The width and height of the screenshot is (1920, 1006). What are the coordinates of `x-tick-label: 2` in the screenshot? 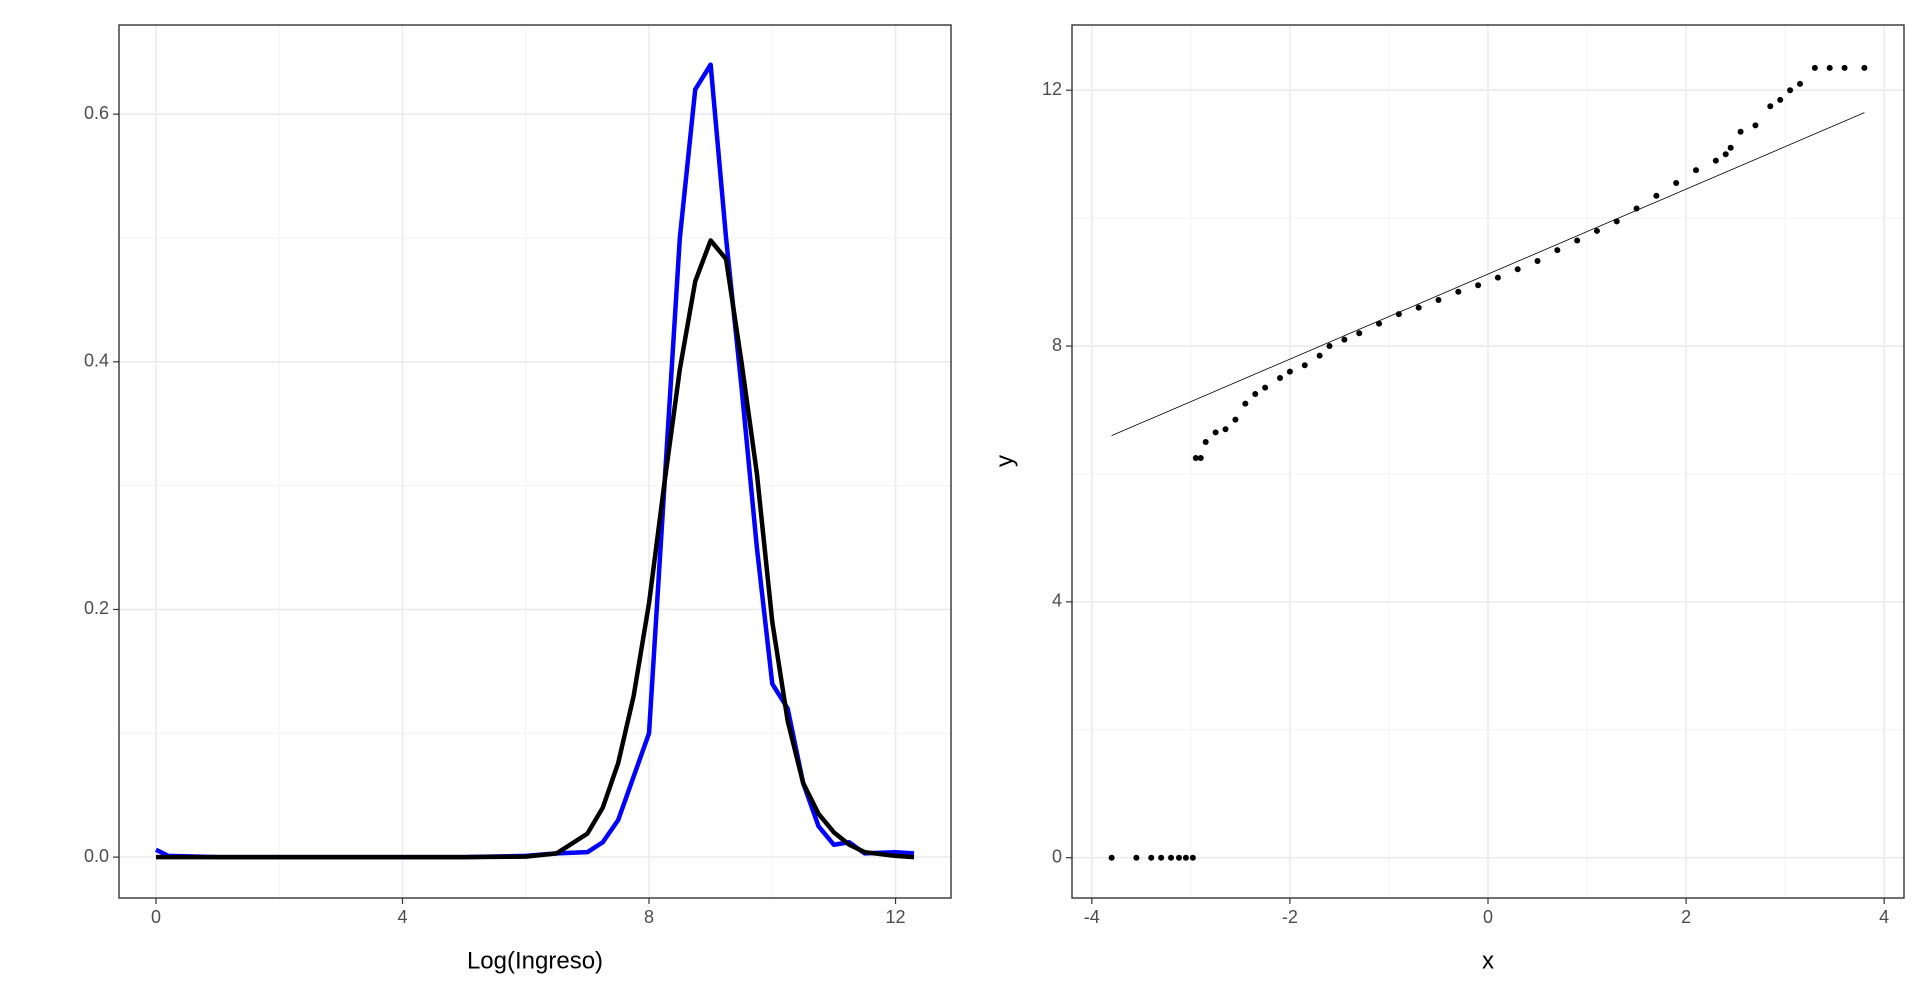 It's located at (1686, 917).